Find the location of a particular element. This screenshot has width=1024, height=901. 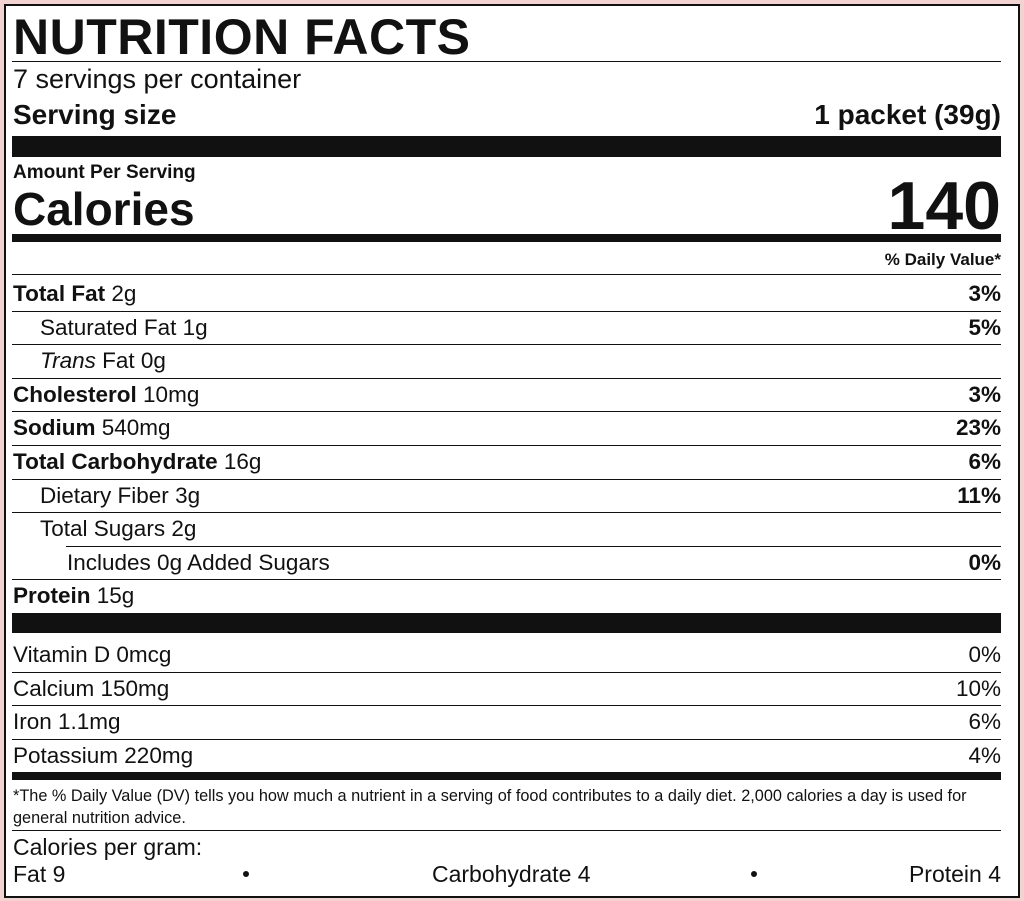

nutrient-line: Cholesterol 10mg is located at coordinates (106, 395).